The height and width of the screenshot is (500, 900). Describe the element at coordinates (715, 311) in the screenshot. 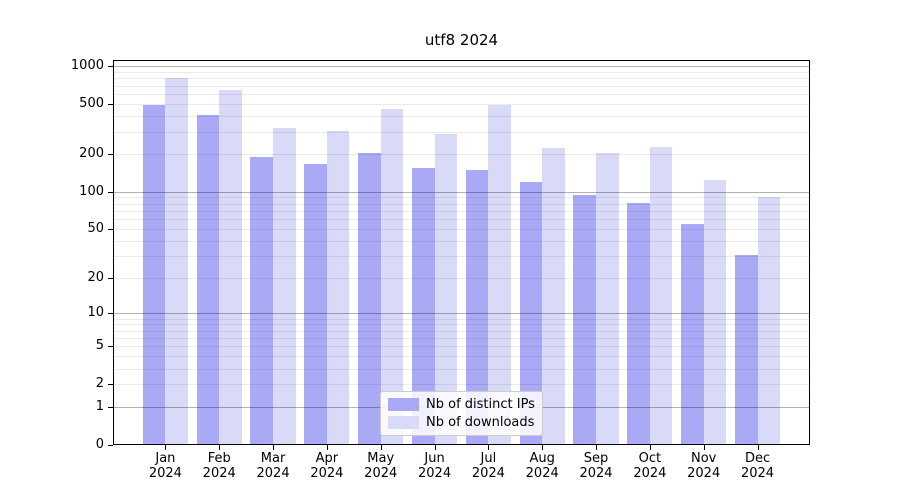

I see `bar-downloads-nov` at that location.